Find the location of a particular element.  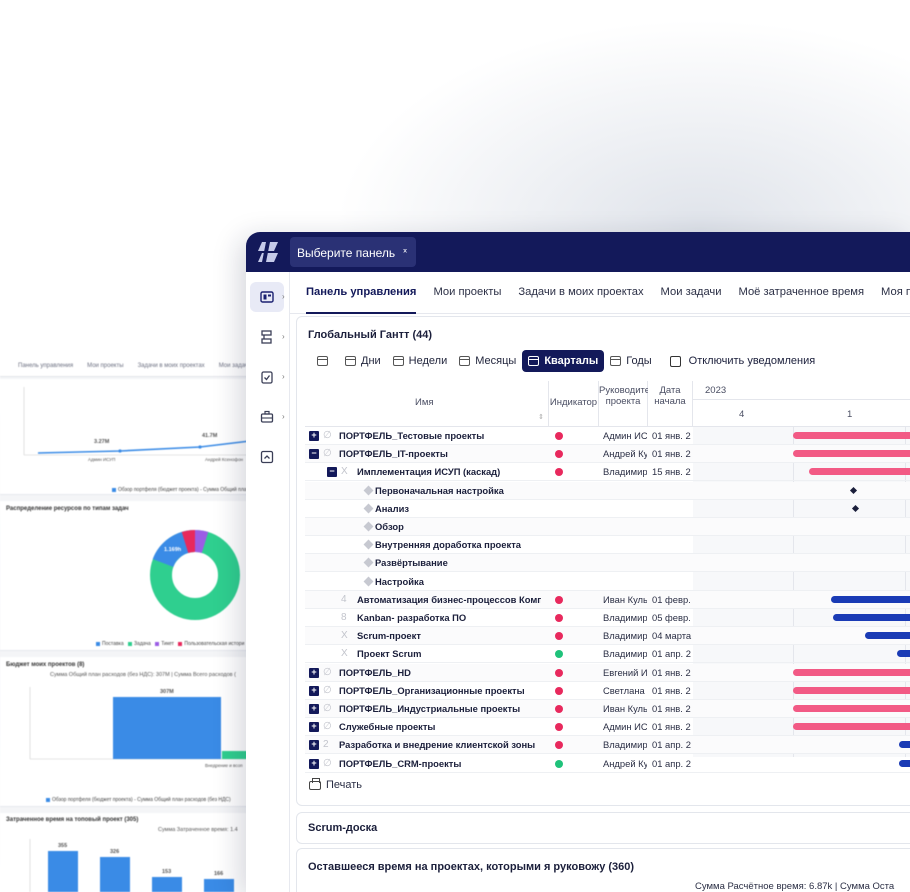

row-name: Служебные проекты is located at coordinates (387, 727).